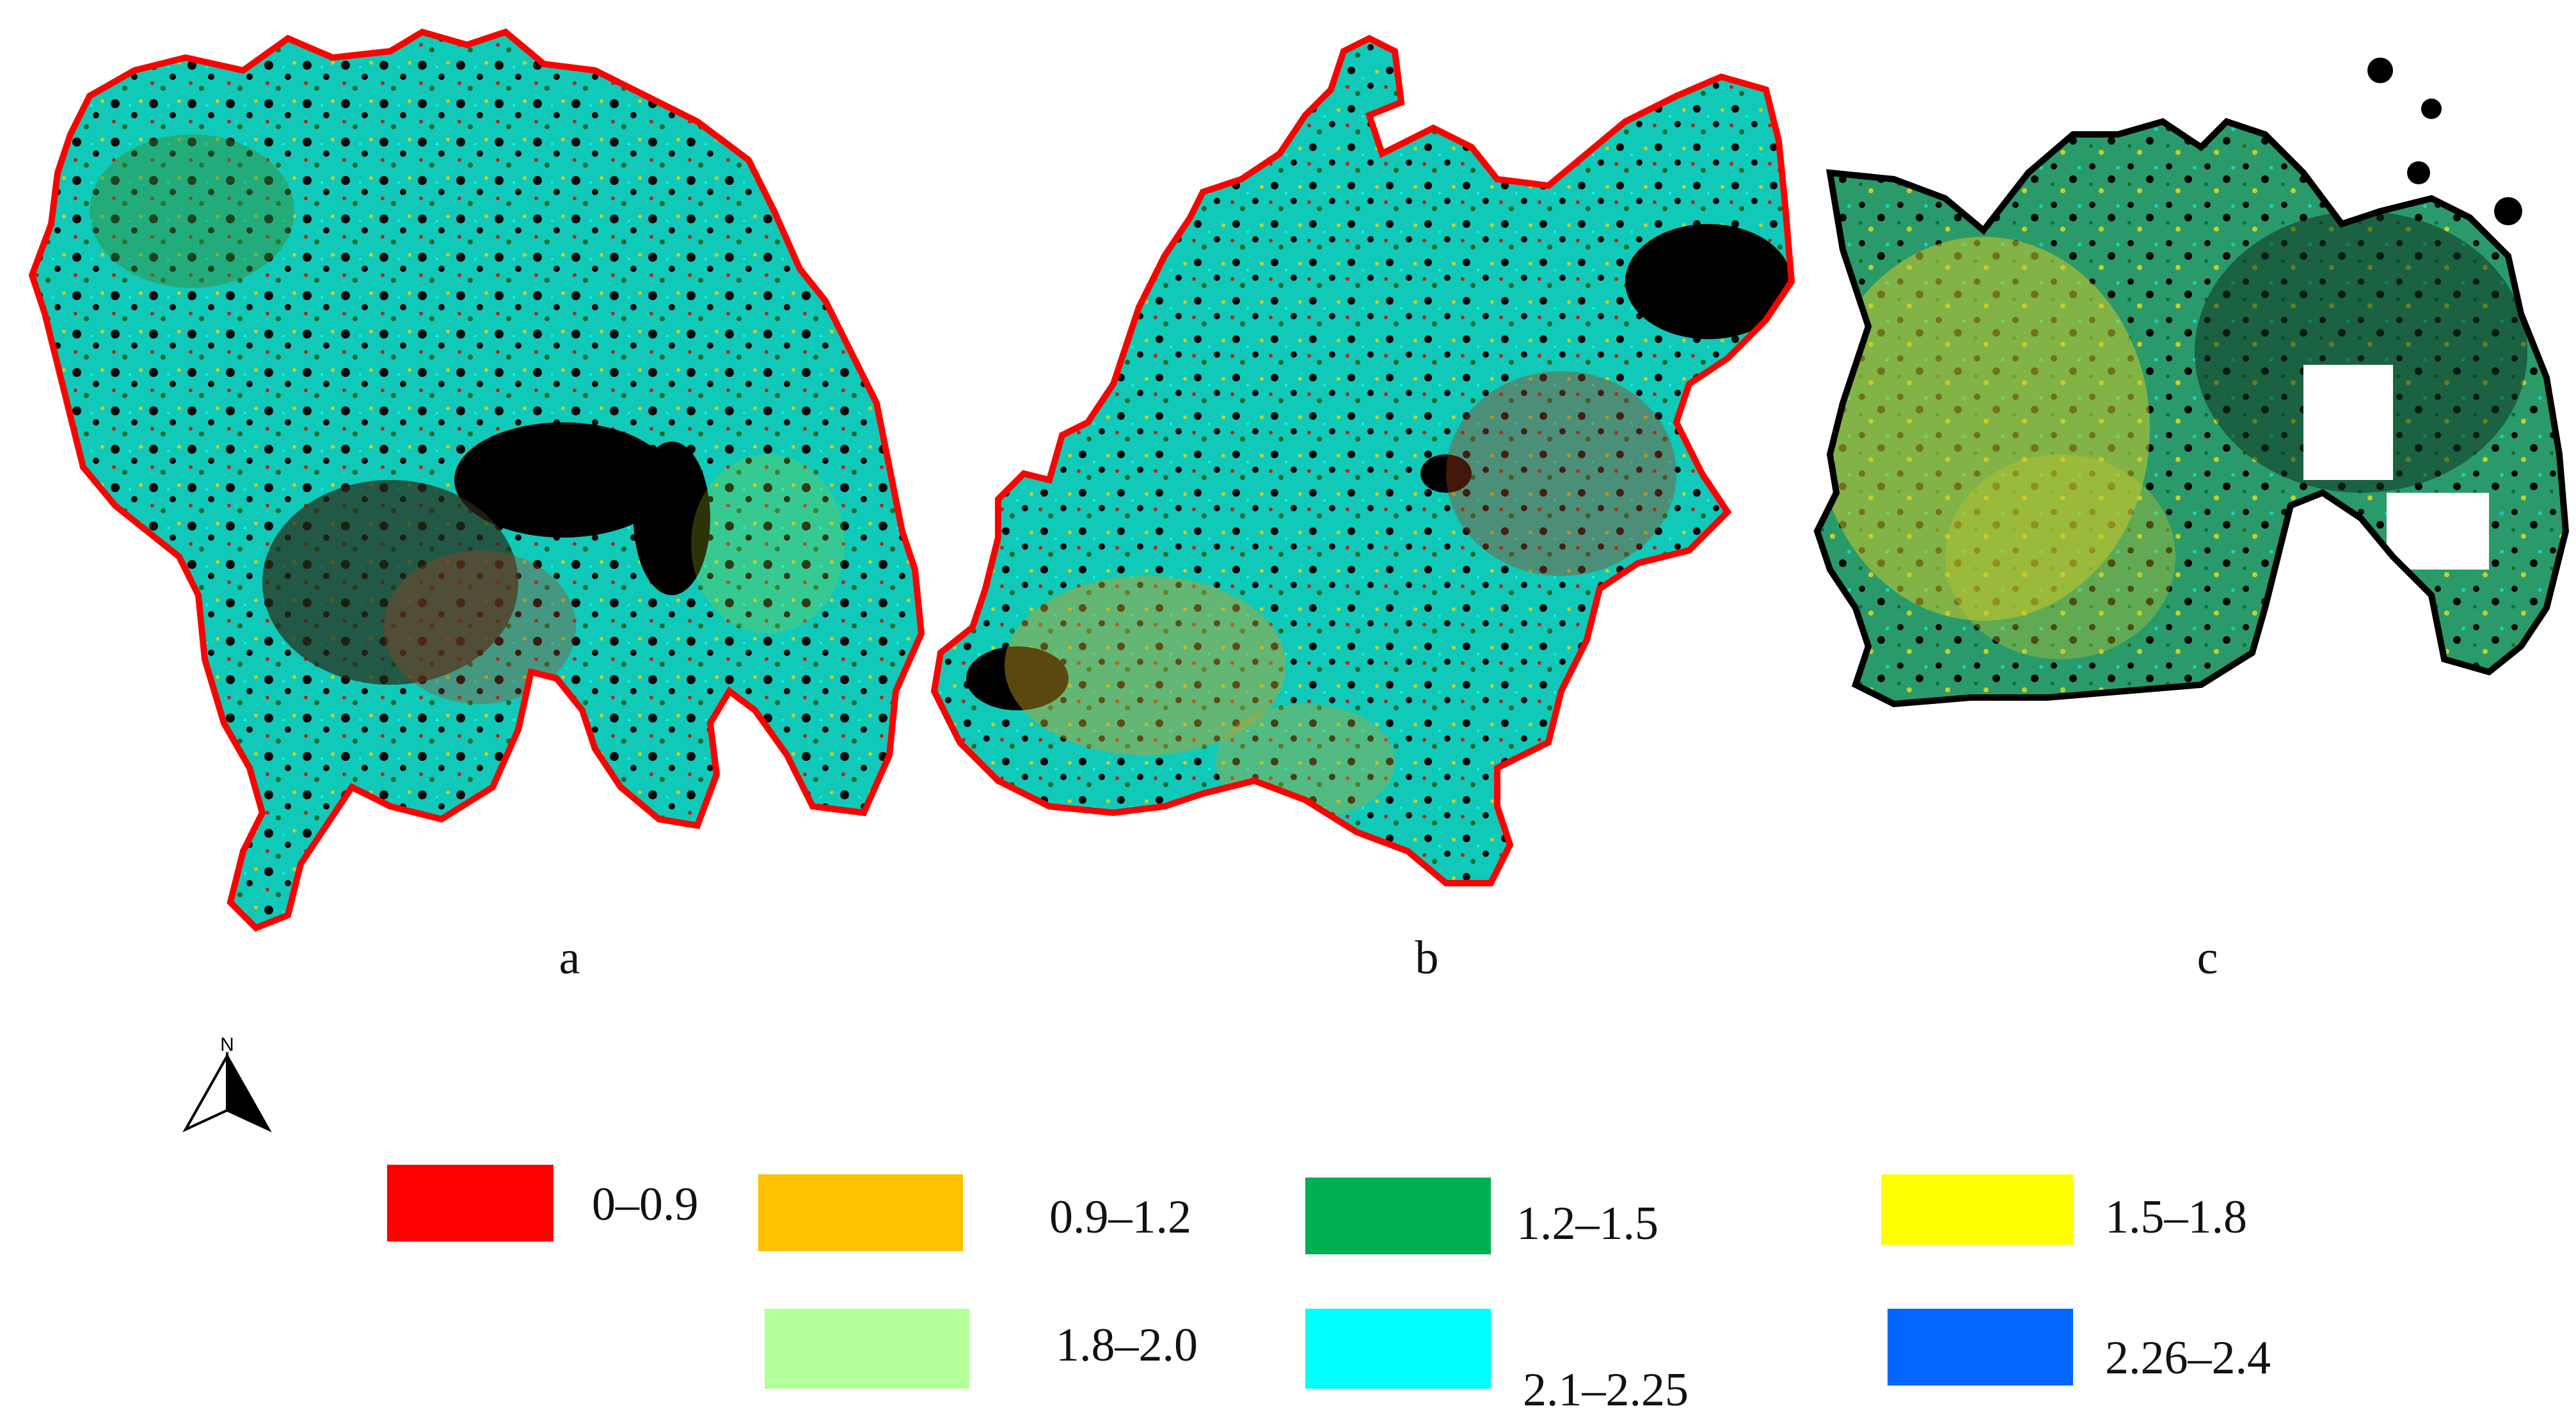  Describe the element at coordinates (1120, 1217) in the screenshot. I see `legend-label-1: 0.9–1.2` at that location.